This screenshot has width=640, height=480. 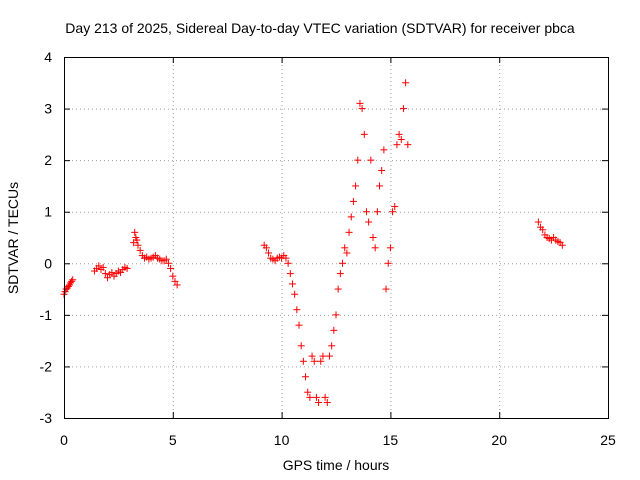 I want to click on x-tick-label: 15, so click(x=391, y=440).